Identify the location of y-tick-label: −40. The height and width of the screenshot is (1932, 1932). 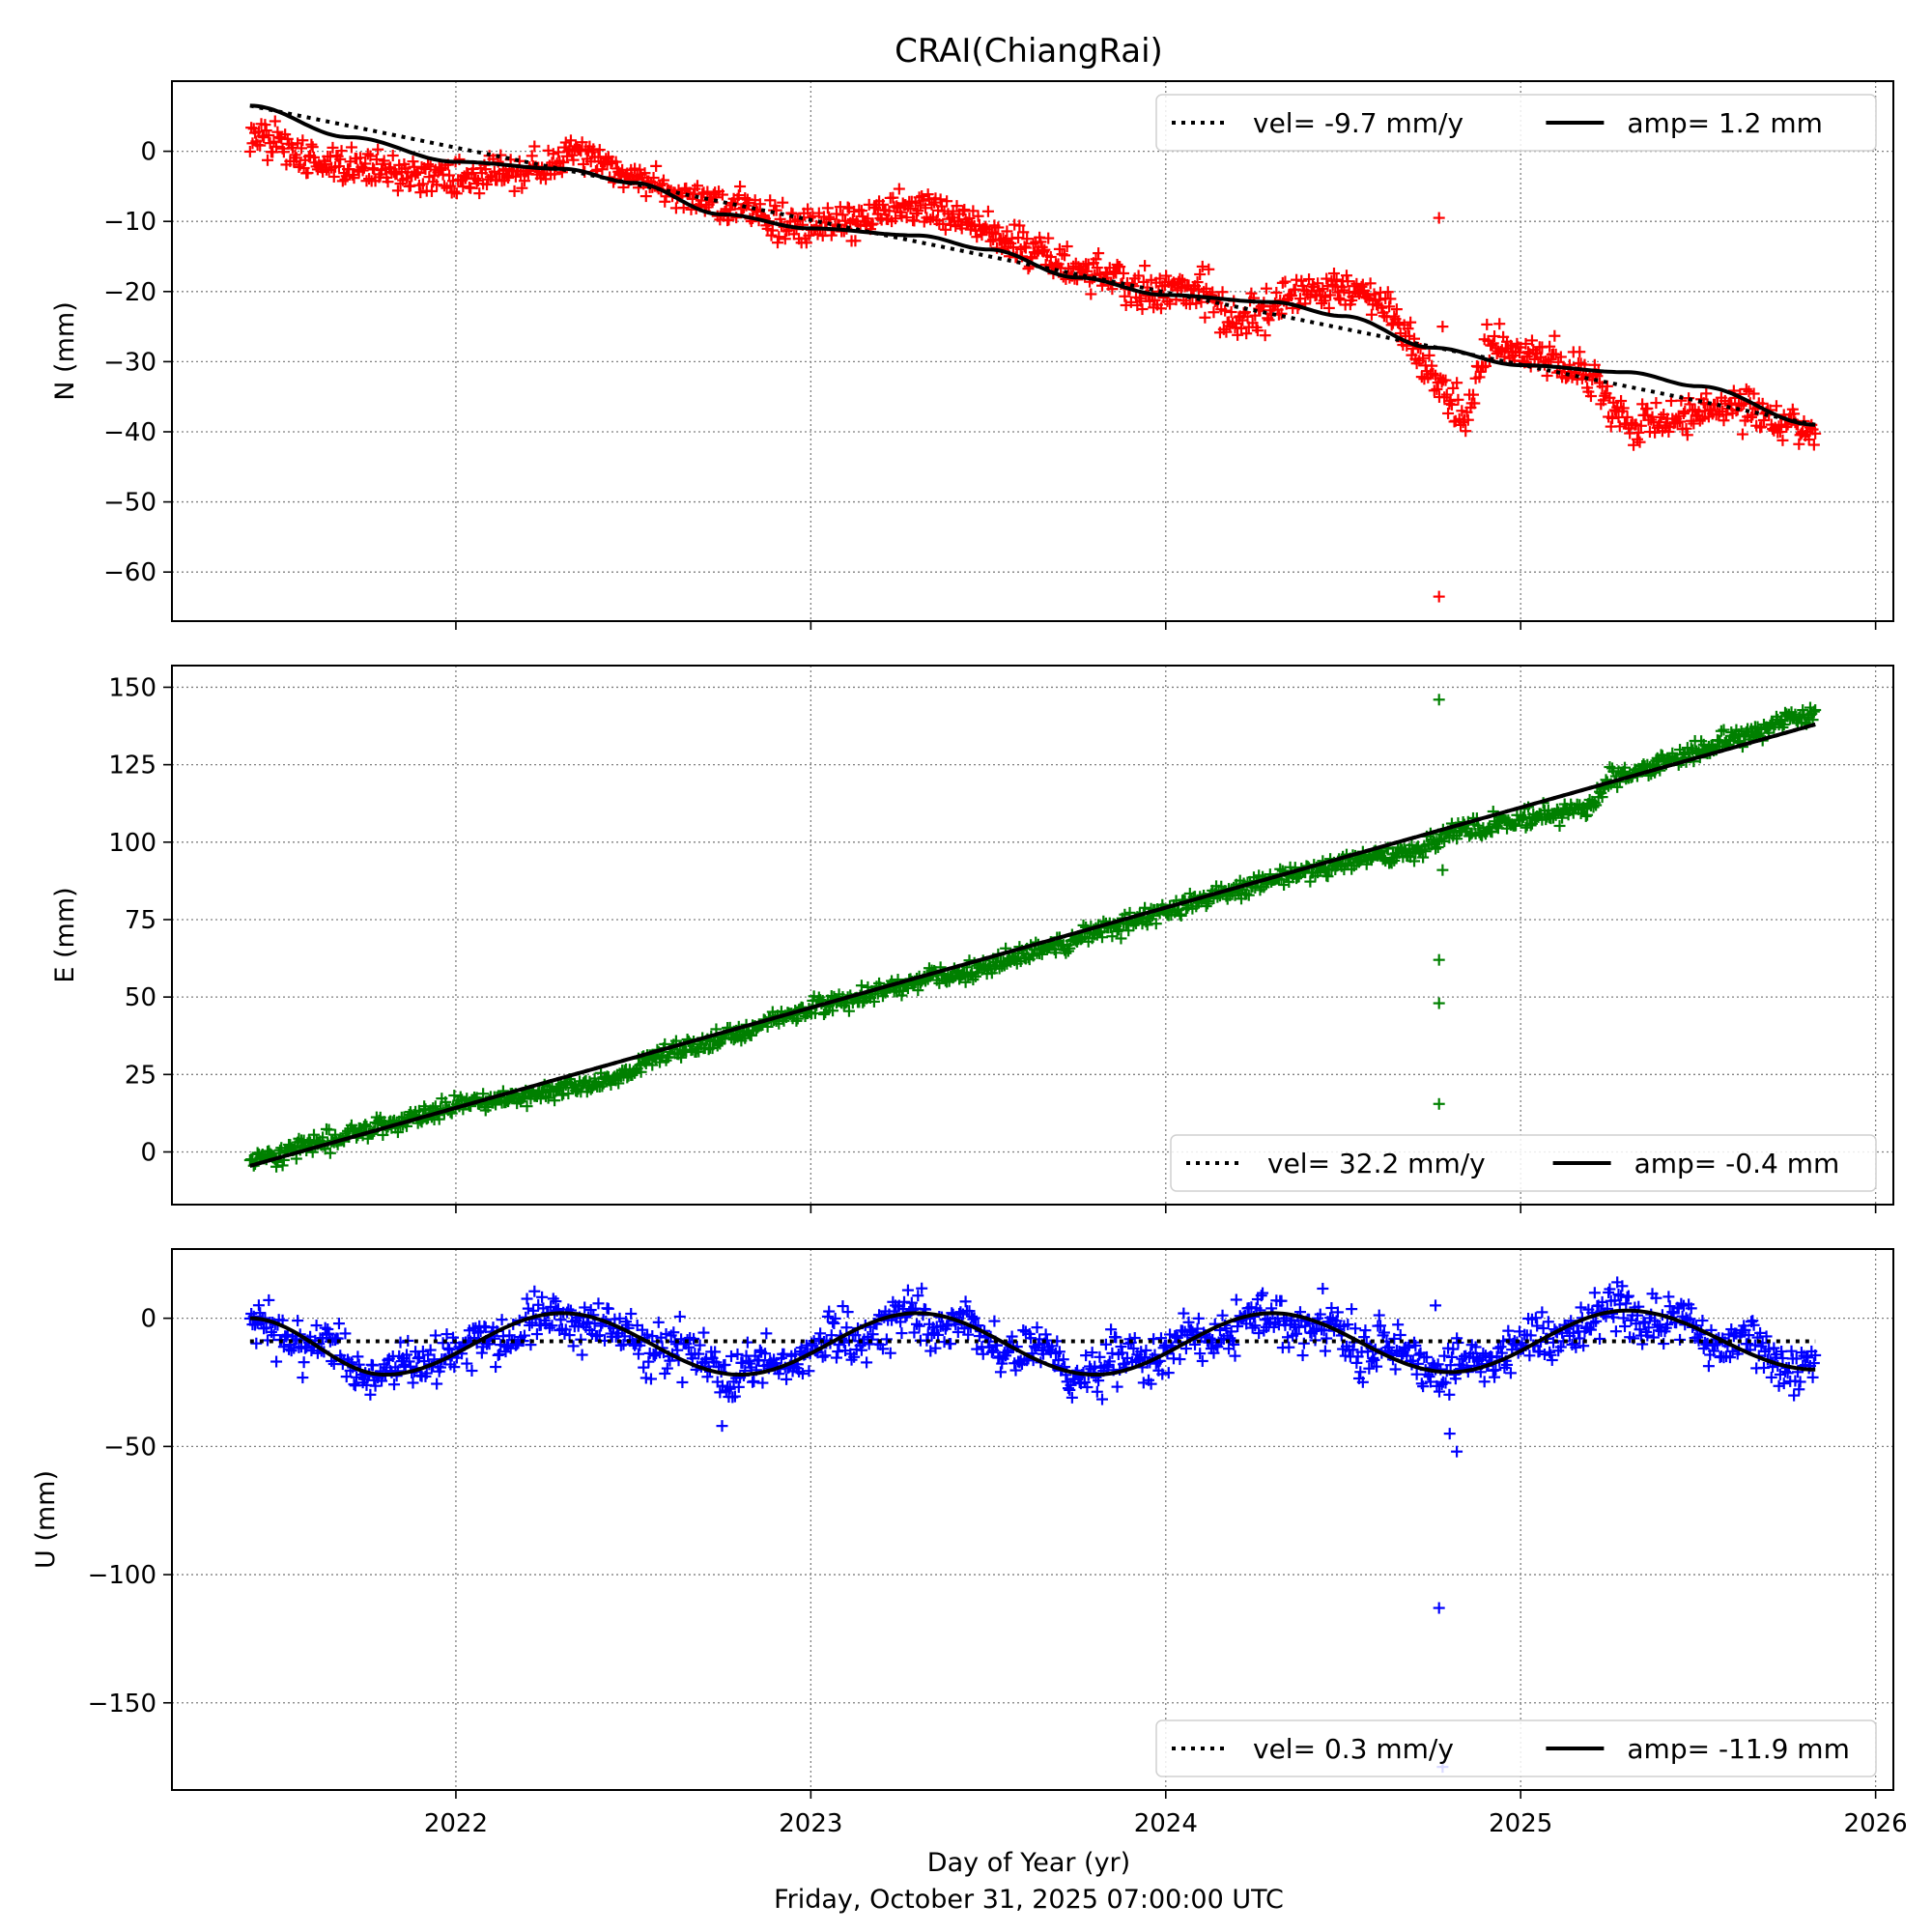
(129, 432).